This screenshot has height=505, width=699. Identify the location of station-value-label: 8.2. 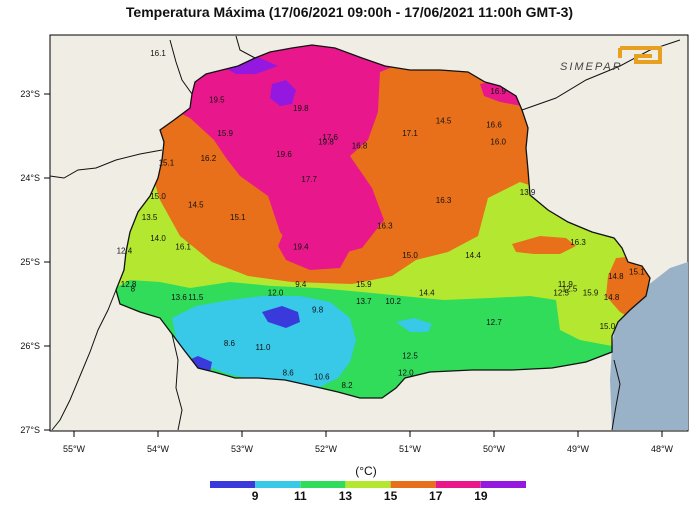
(347, 385).